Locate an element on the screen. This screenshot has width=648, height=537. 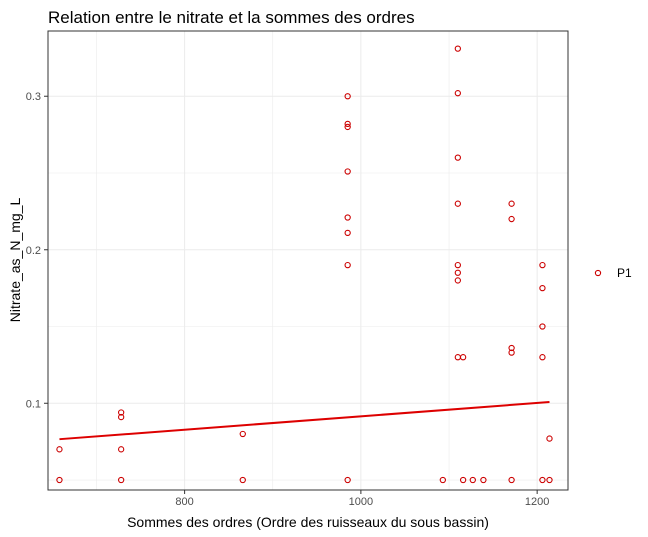
y-tick-label: 0.1 is located at coordinates (33, 404).